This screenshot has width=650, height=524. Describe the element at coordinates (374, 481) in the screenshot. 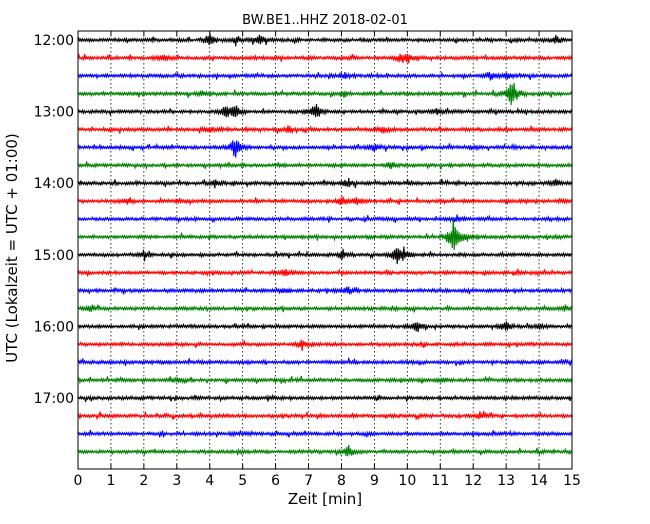

I see `x-tick-label: 9` at that location.